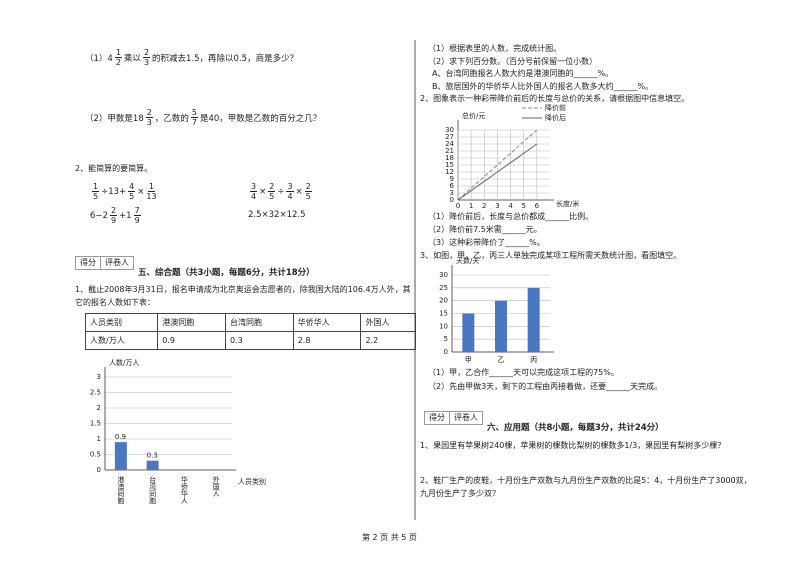 The width and height of the screenshot is (800, 565). I want to click on expression: 1 5 ÷13+ 4 5 × 1 13, so click(124, 191).